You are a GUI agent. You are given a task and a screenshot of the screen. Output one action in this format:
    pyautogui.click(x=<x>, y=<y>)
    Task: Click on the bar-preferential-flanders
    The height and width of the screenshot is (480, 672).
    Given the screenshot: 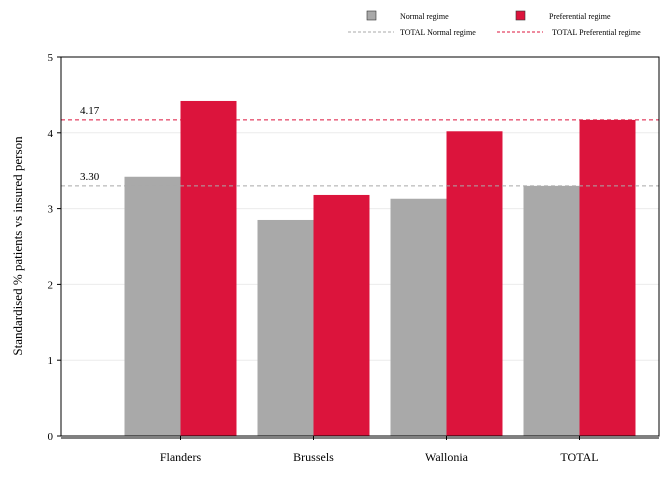 What is the action you would take?
    pyautogui.click(x=208, y=268)
    